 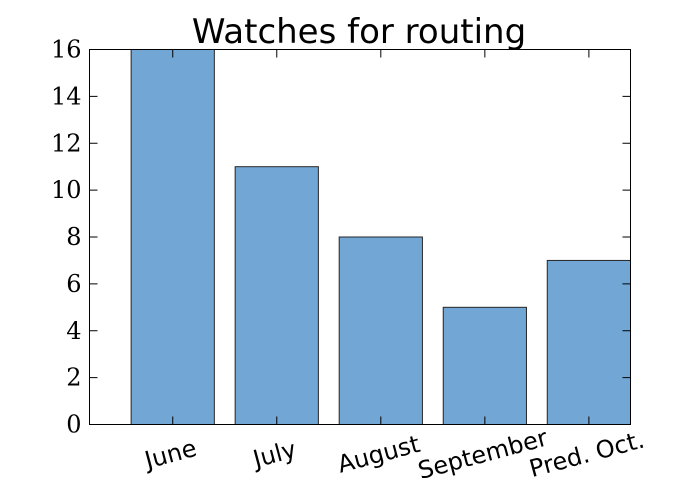 What do you see at coordinates (66, 50) in the screenshot?
I see `y-tick-label: 16` at bounding box center [66, 50].